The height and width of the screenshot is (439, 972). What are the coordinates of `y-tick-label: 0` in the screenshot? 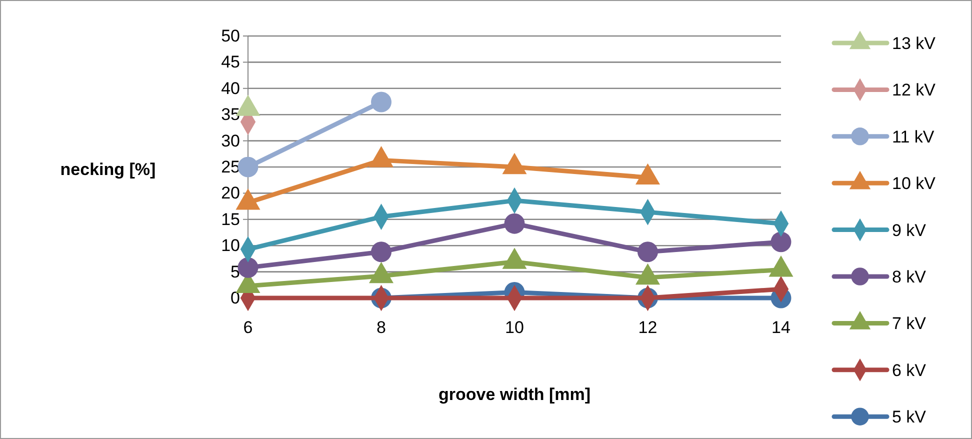 It's located at (235, 298).